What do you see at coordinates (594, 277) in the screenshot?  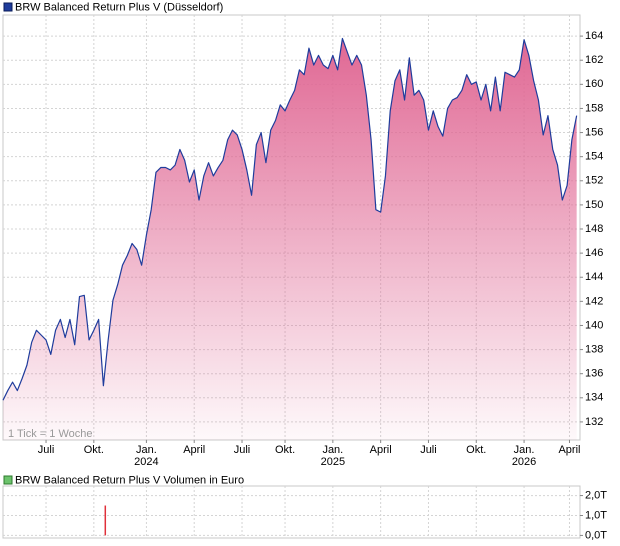 I see `y-tick-label: 144` at bounding box center [594, 277].